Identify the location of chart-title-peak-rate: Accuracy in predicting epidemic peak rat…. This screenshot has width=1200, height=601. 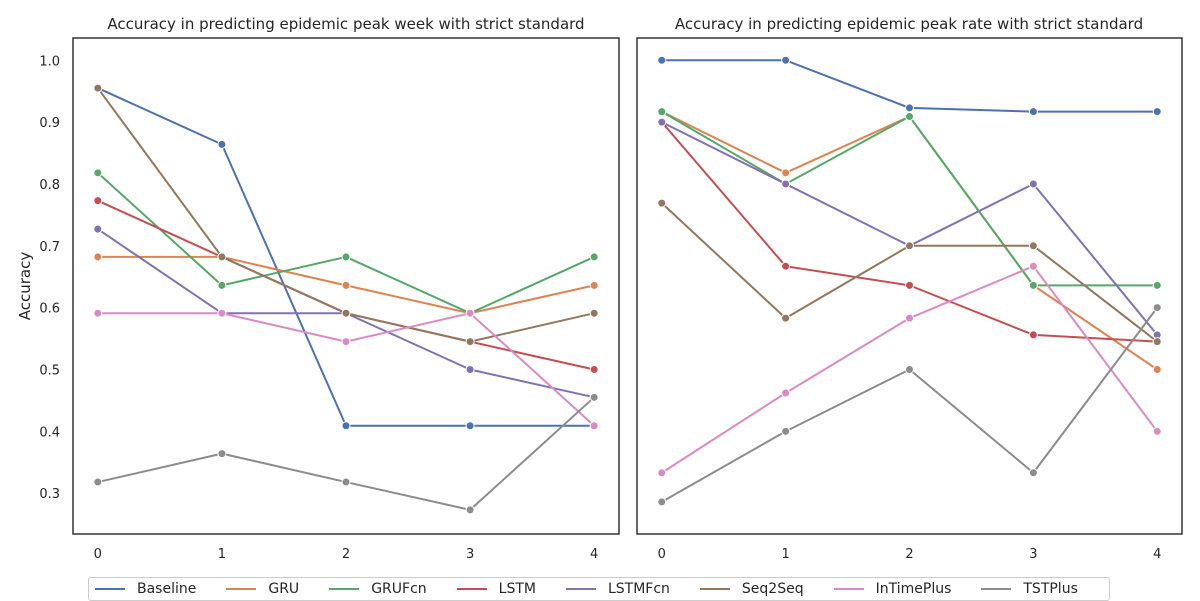
(909, 24).